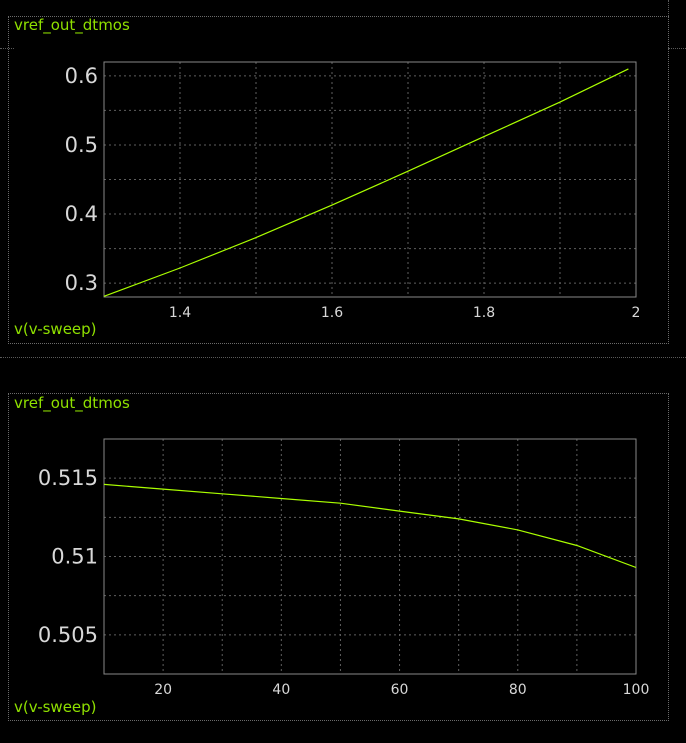 The image size is (686, 743). I want to click on y-tick-label: 0.3, so click(81, 283).